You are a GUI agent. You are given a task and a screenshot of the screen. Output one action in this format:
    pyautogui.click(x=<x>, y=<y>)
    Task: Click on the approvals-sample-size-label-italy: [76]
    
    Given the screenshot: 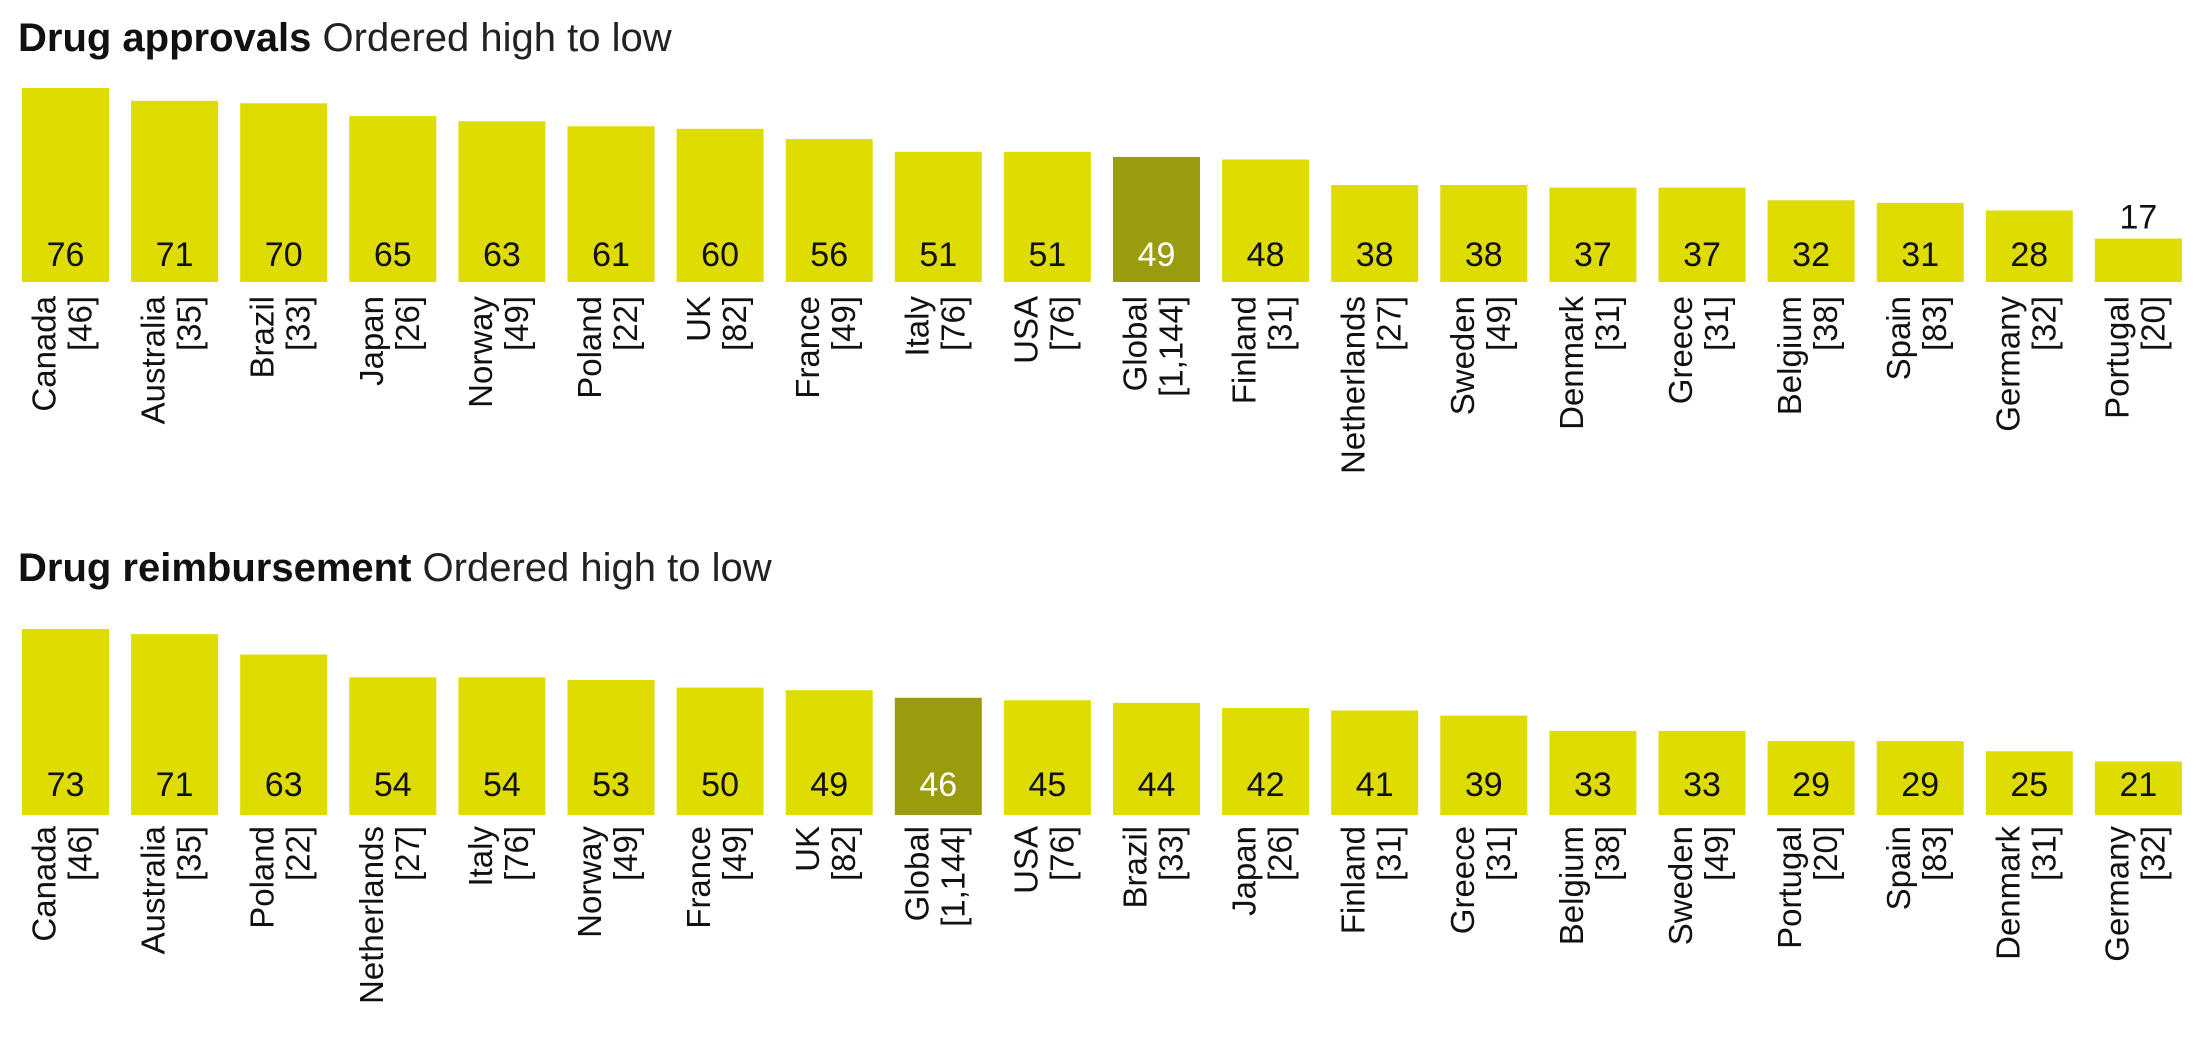 What is the action you would take?
    pyautogui.click(x=952, y=323)
    